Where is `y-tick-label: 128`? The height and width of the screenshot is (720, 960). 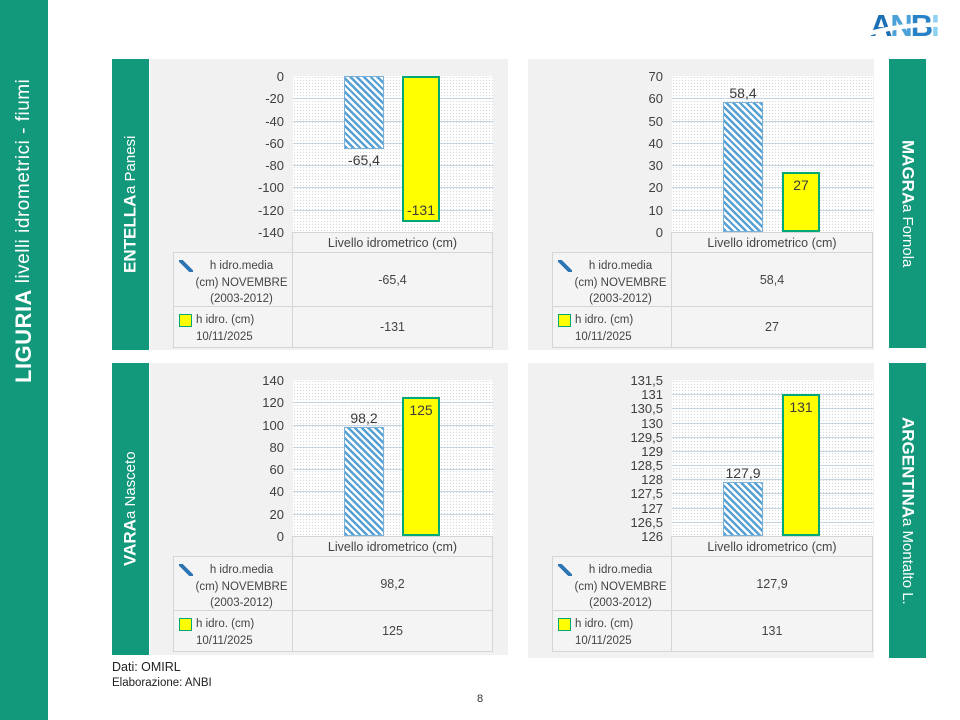 y-tick-label: 128 is located at coordinates (652, 479).